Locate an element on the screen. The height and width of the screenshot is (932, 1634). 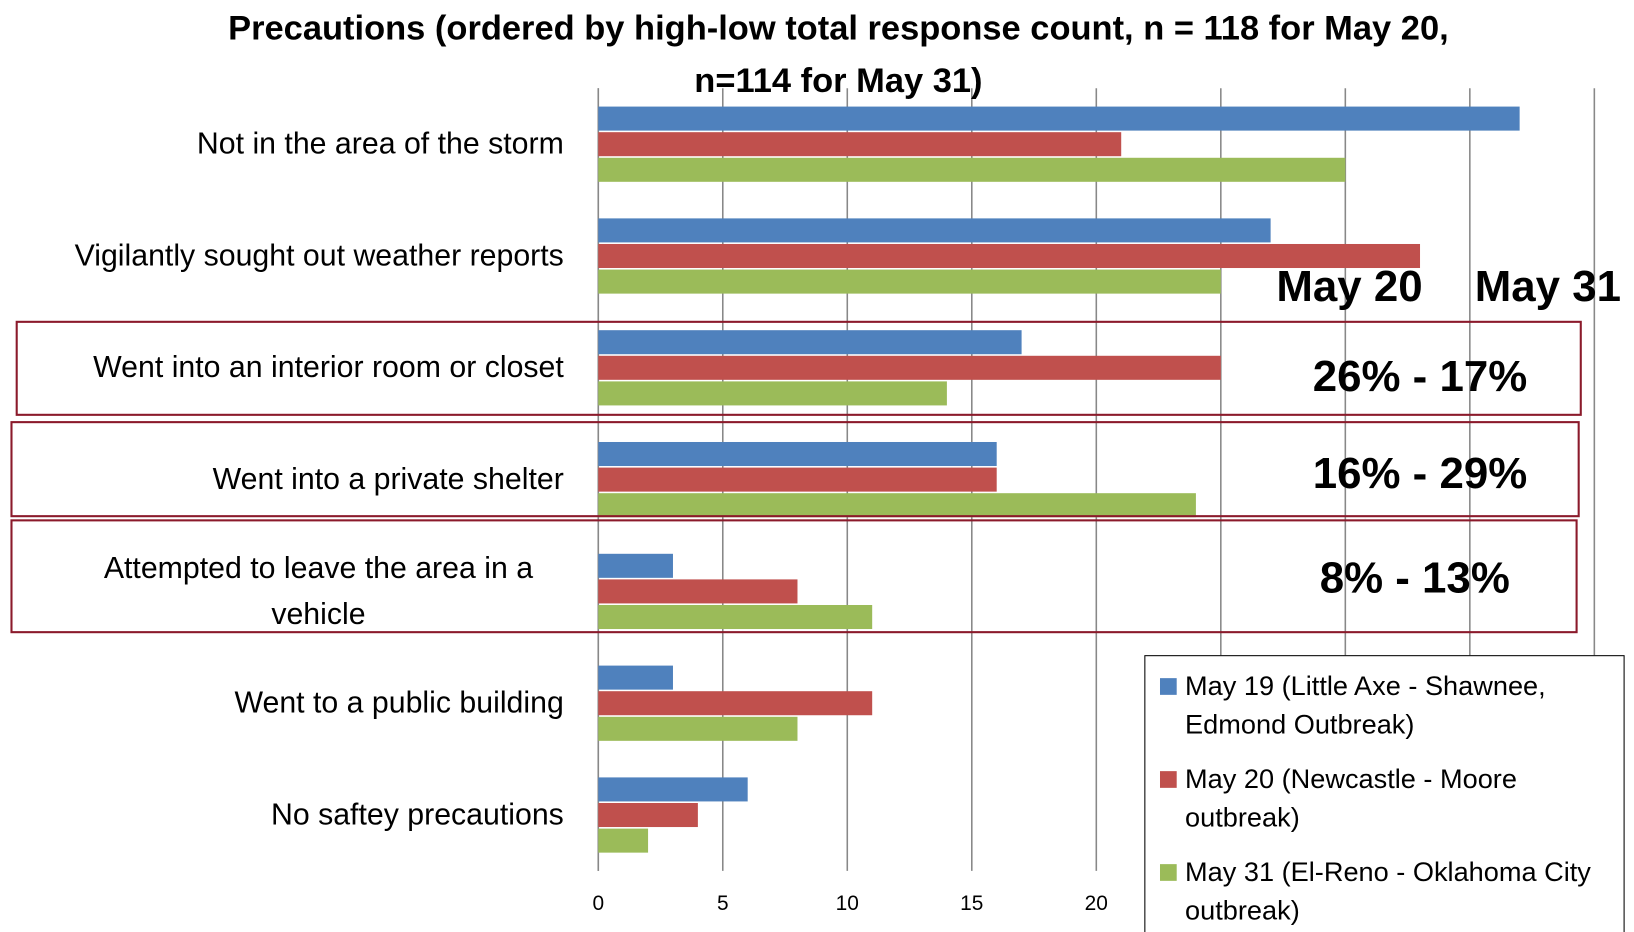
category-label: No saftey precautions is located at coordinates (292, 815).